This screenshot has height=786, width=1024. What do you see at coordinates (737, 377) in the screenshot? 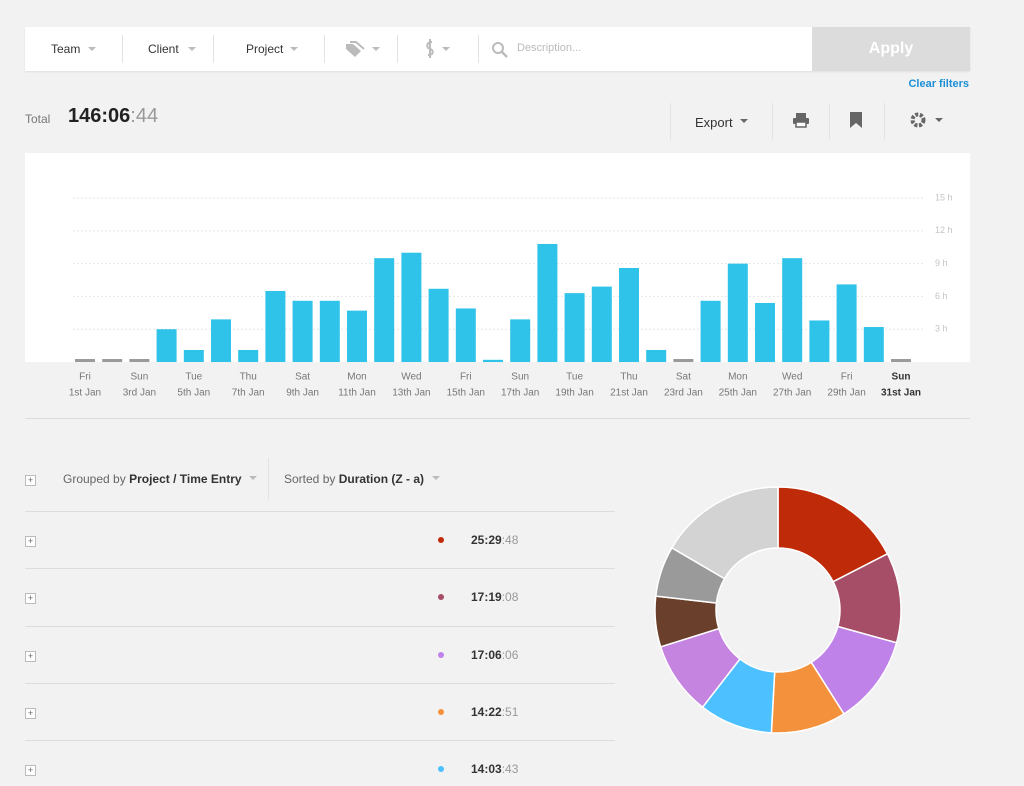
I see `x-tick-weekday: Mon` at bounding box center [737, 377].